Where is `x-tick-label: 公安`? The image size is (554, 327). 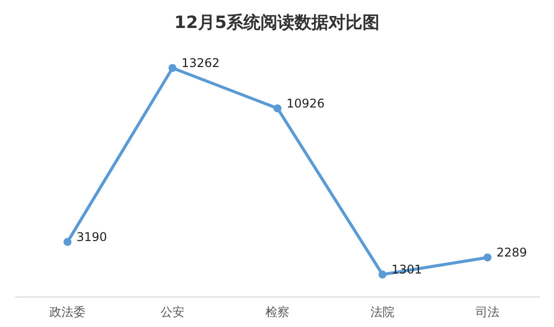 x-tick-label: 公安 is located at coordinates (172, 312).